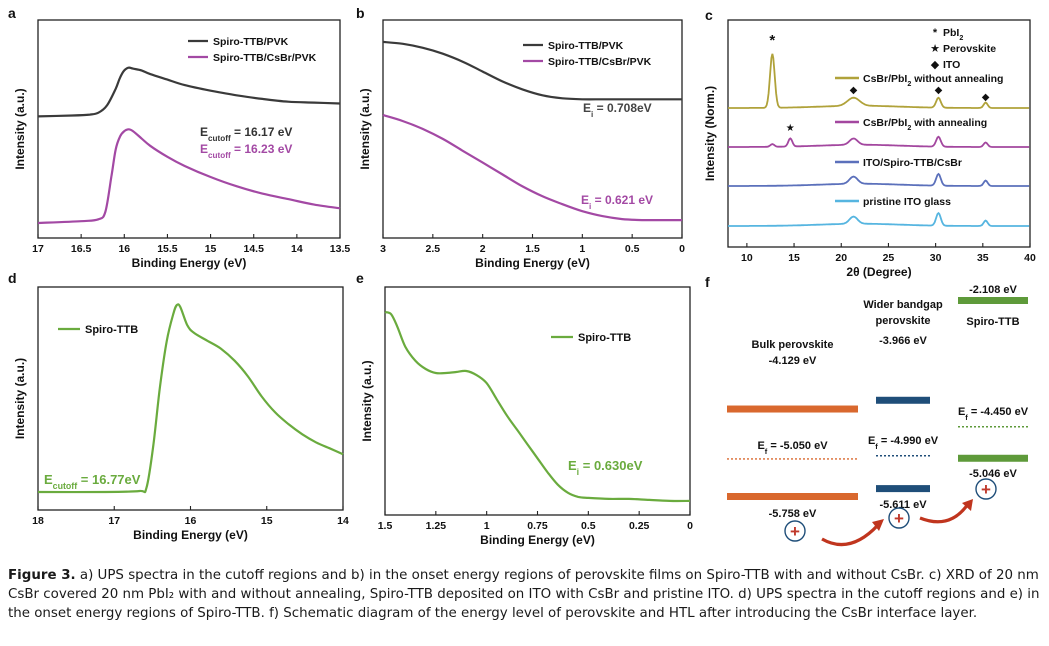  I want to click on x-tick-label-a: 15.5, so click(167, 249).